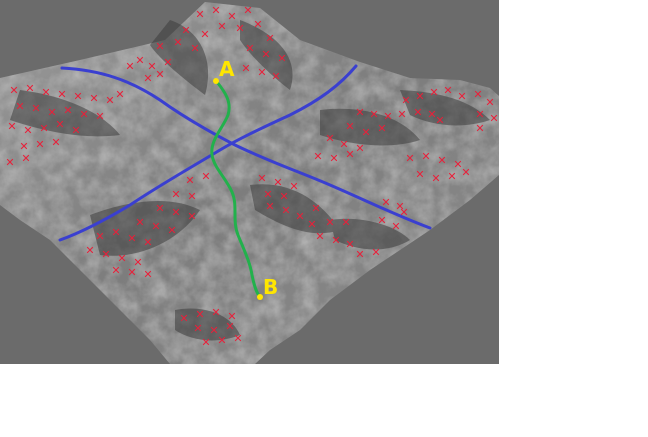  What do you see at coordinates (236, 189) in the screenshot?
I see `route-path` at bounding box center [236, 189].